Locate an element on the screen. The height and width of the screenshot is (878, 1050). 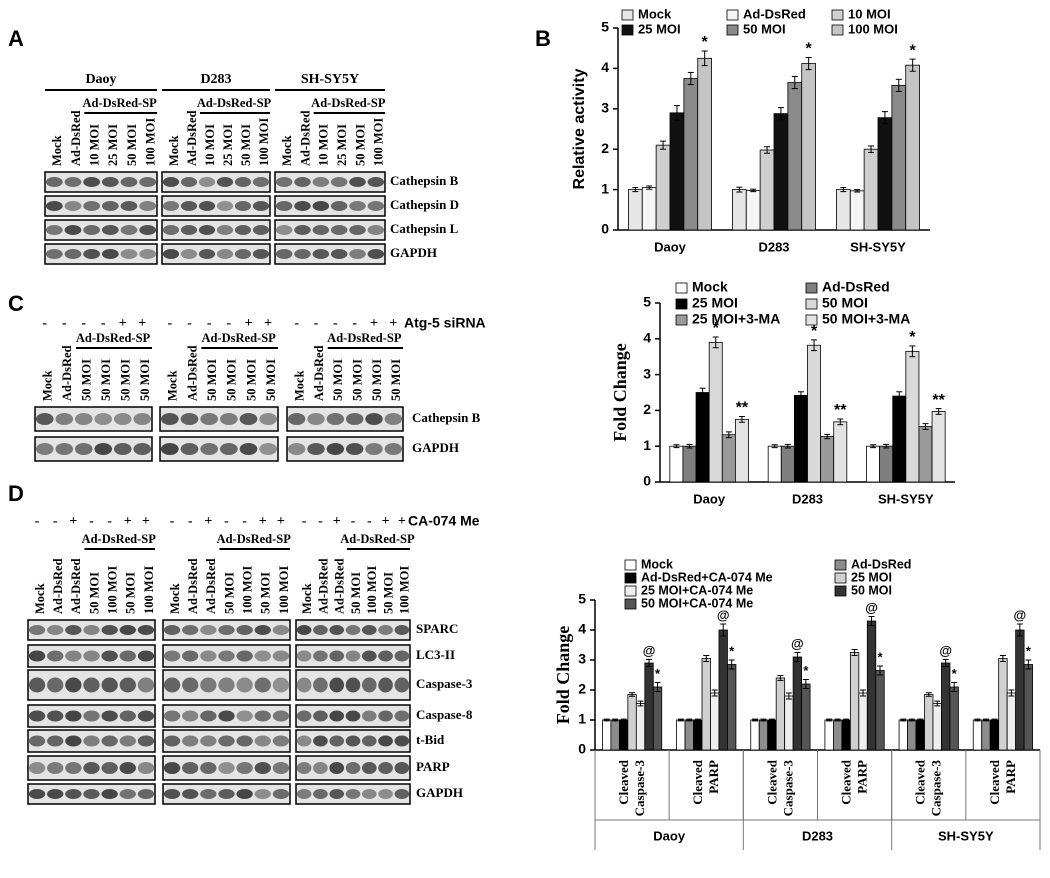
x-tick-label: D283 is located at coordinates (807, 498).